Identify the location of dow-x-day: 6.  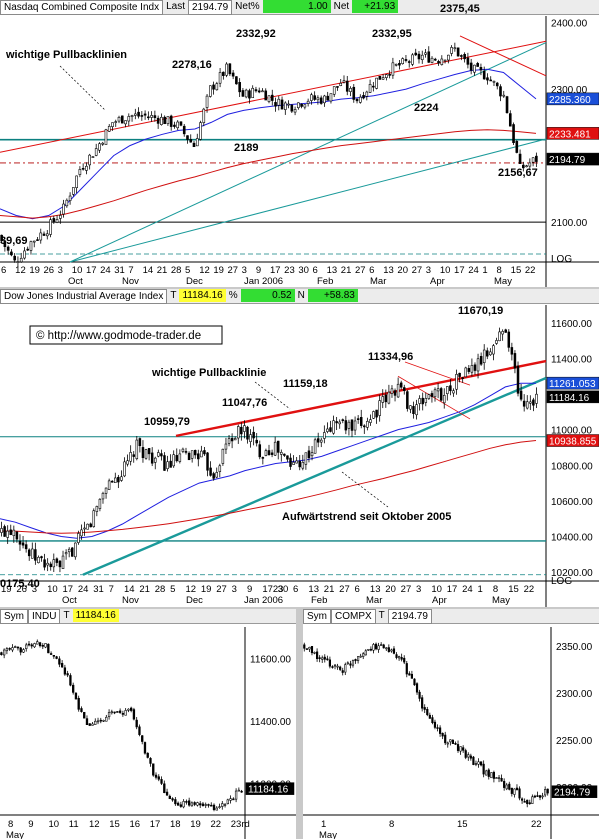
(295, 589).